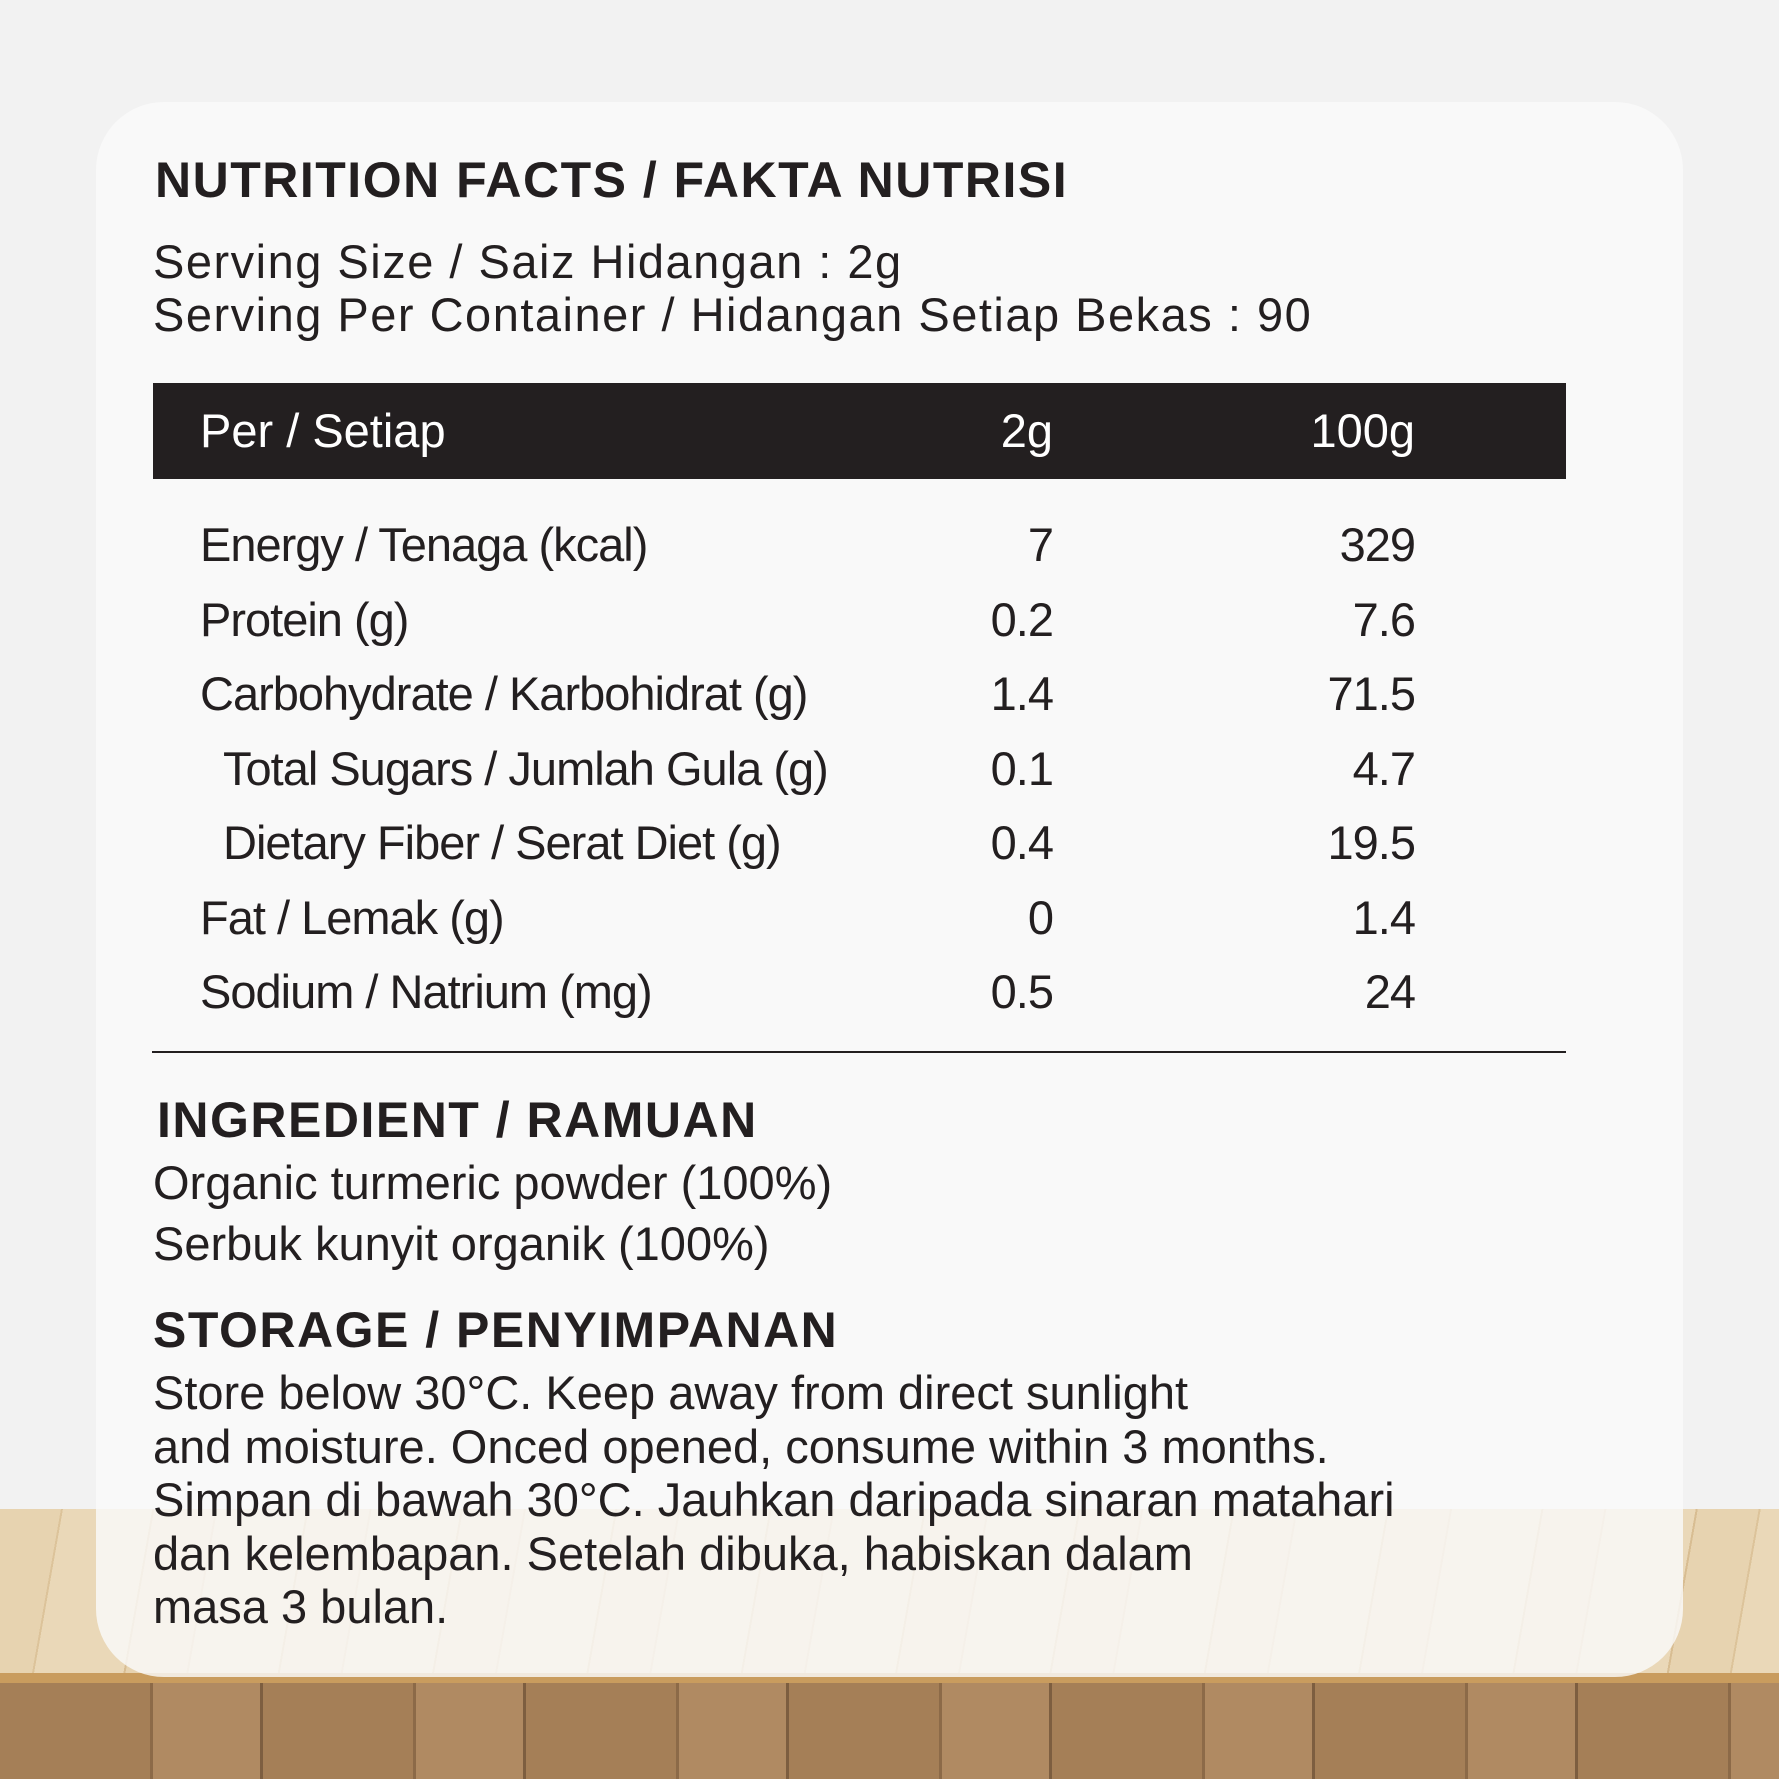  I want to click on nutrient-per-serving: 0.1, so click(1022, 768).